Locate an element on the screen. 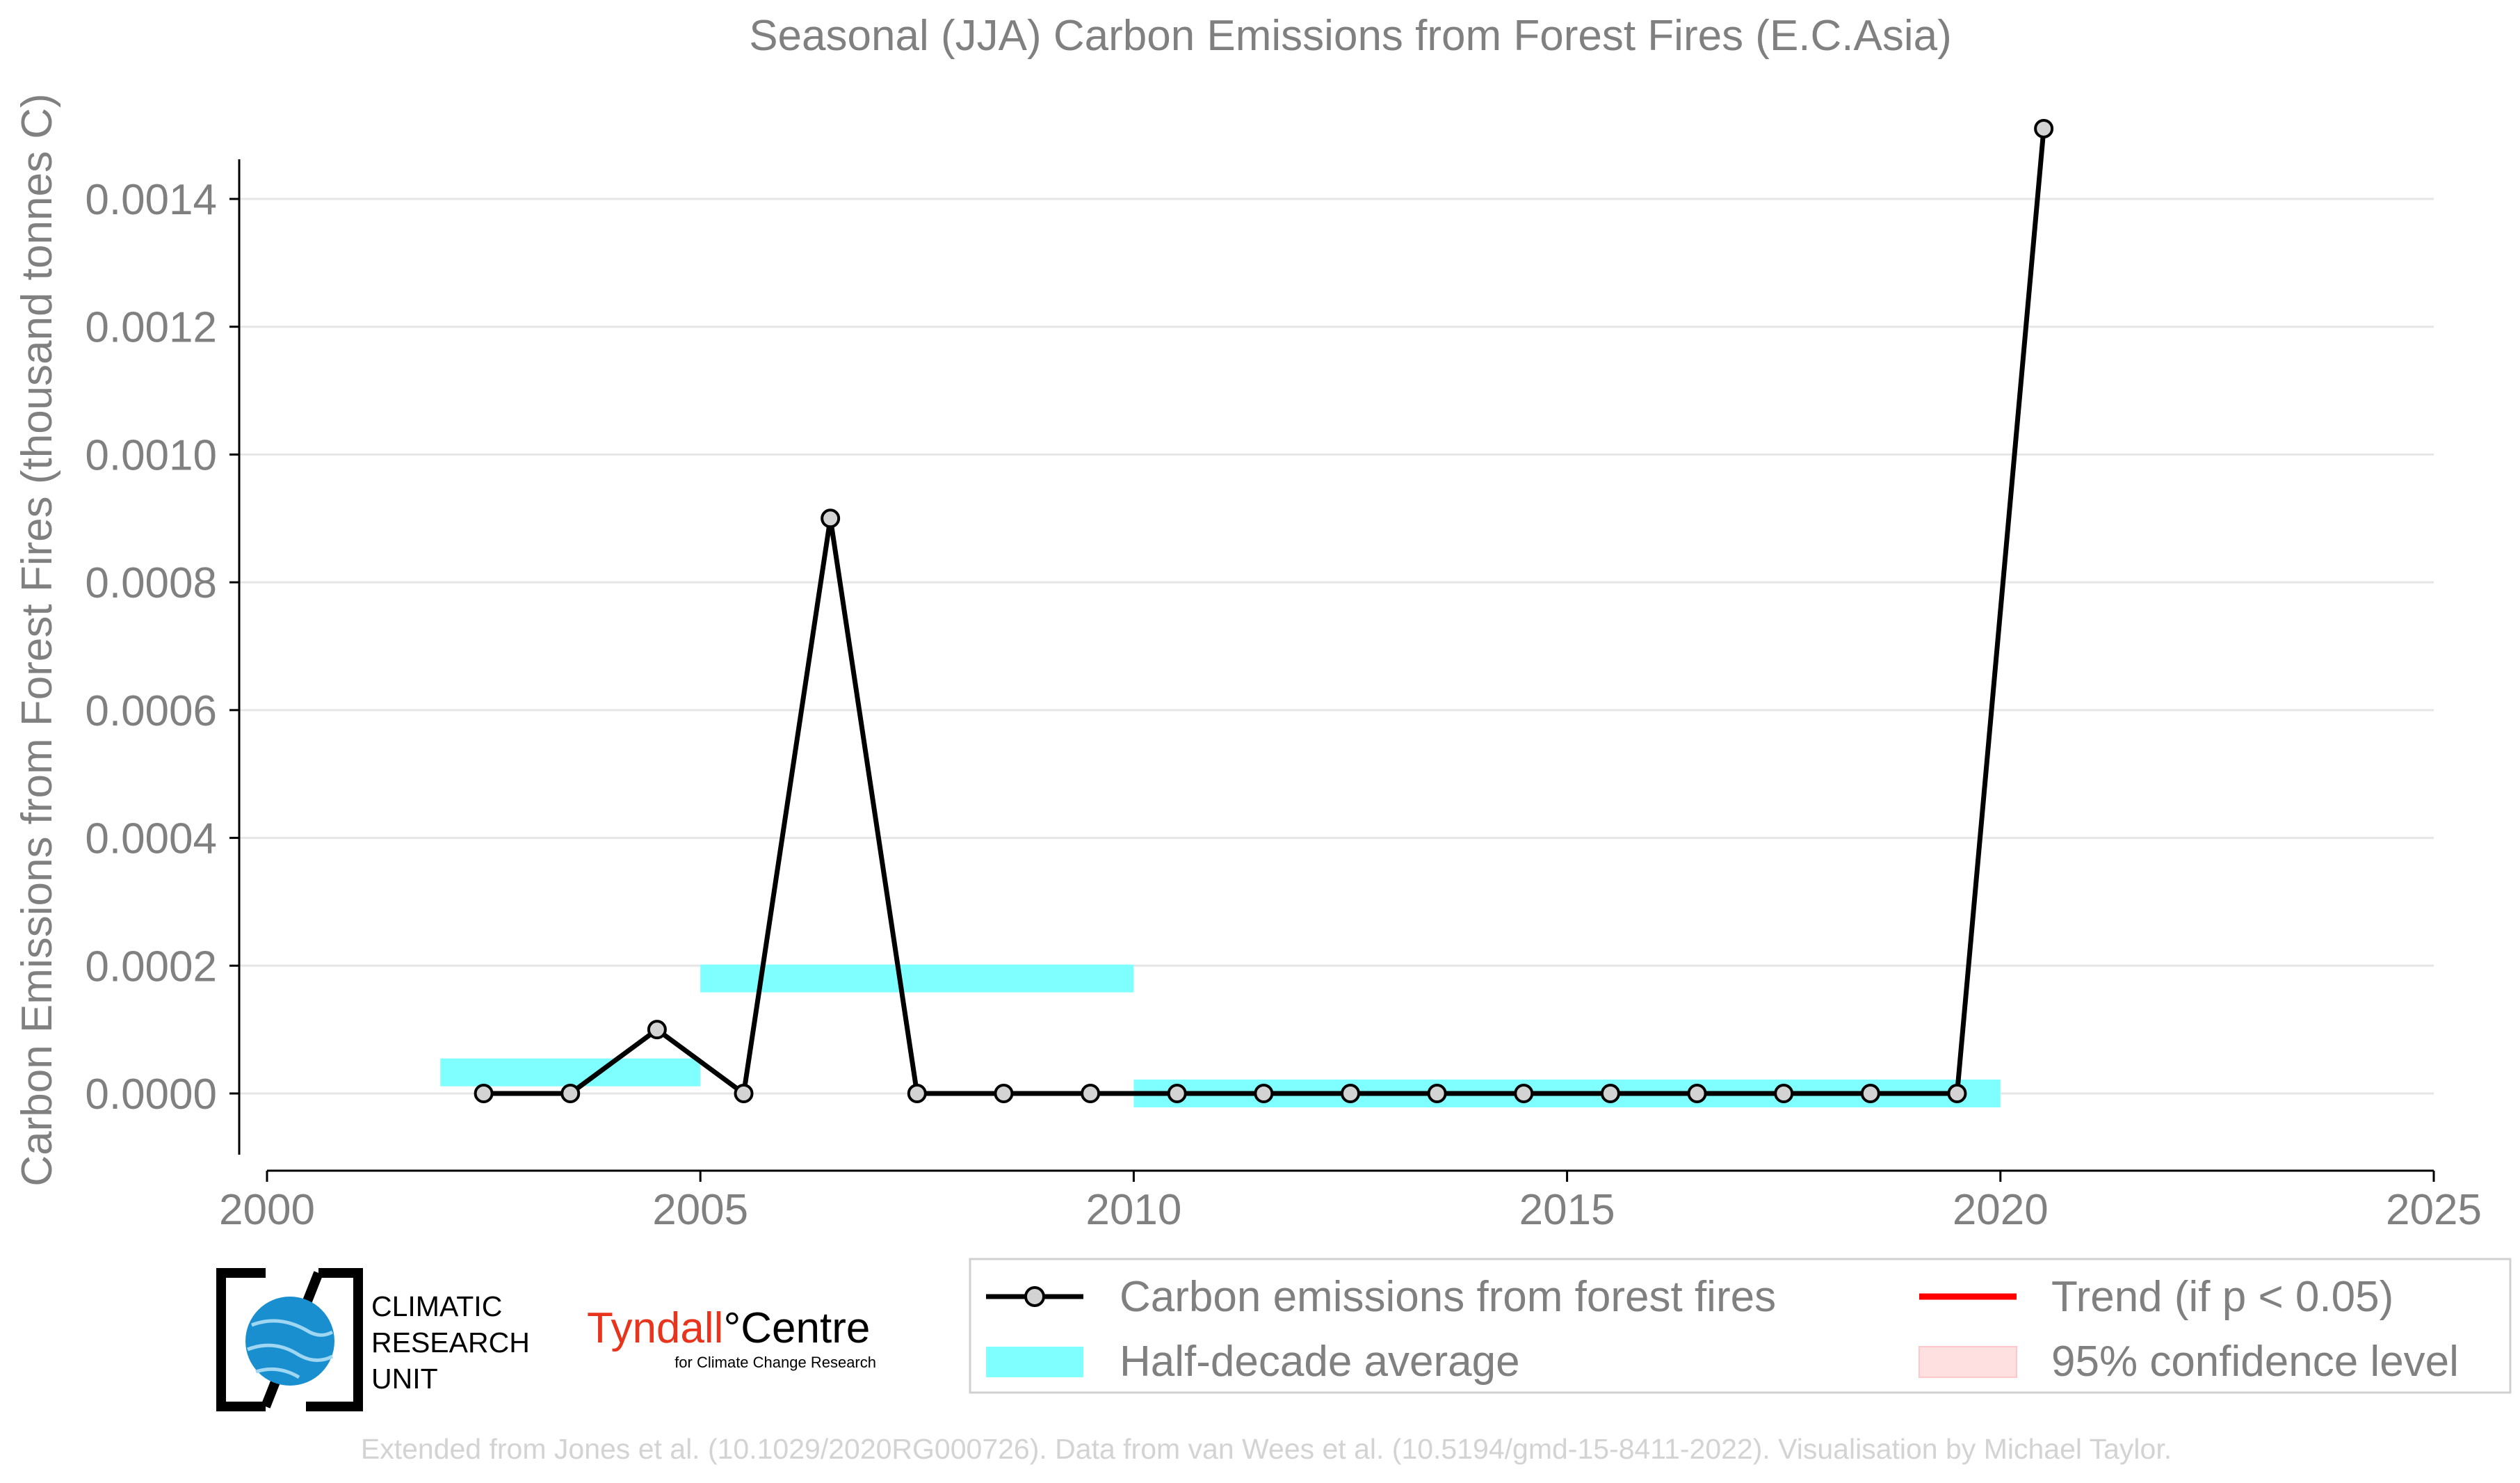 Image resolution: width=2520 pixels, height=1483 pixels. y-tick-label: 0.0010 is located at coordinates (151, 455).